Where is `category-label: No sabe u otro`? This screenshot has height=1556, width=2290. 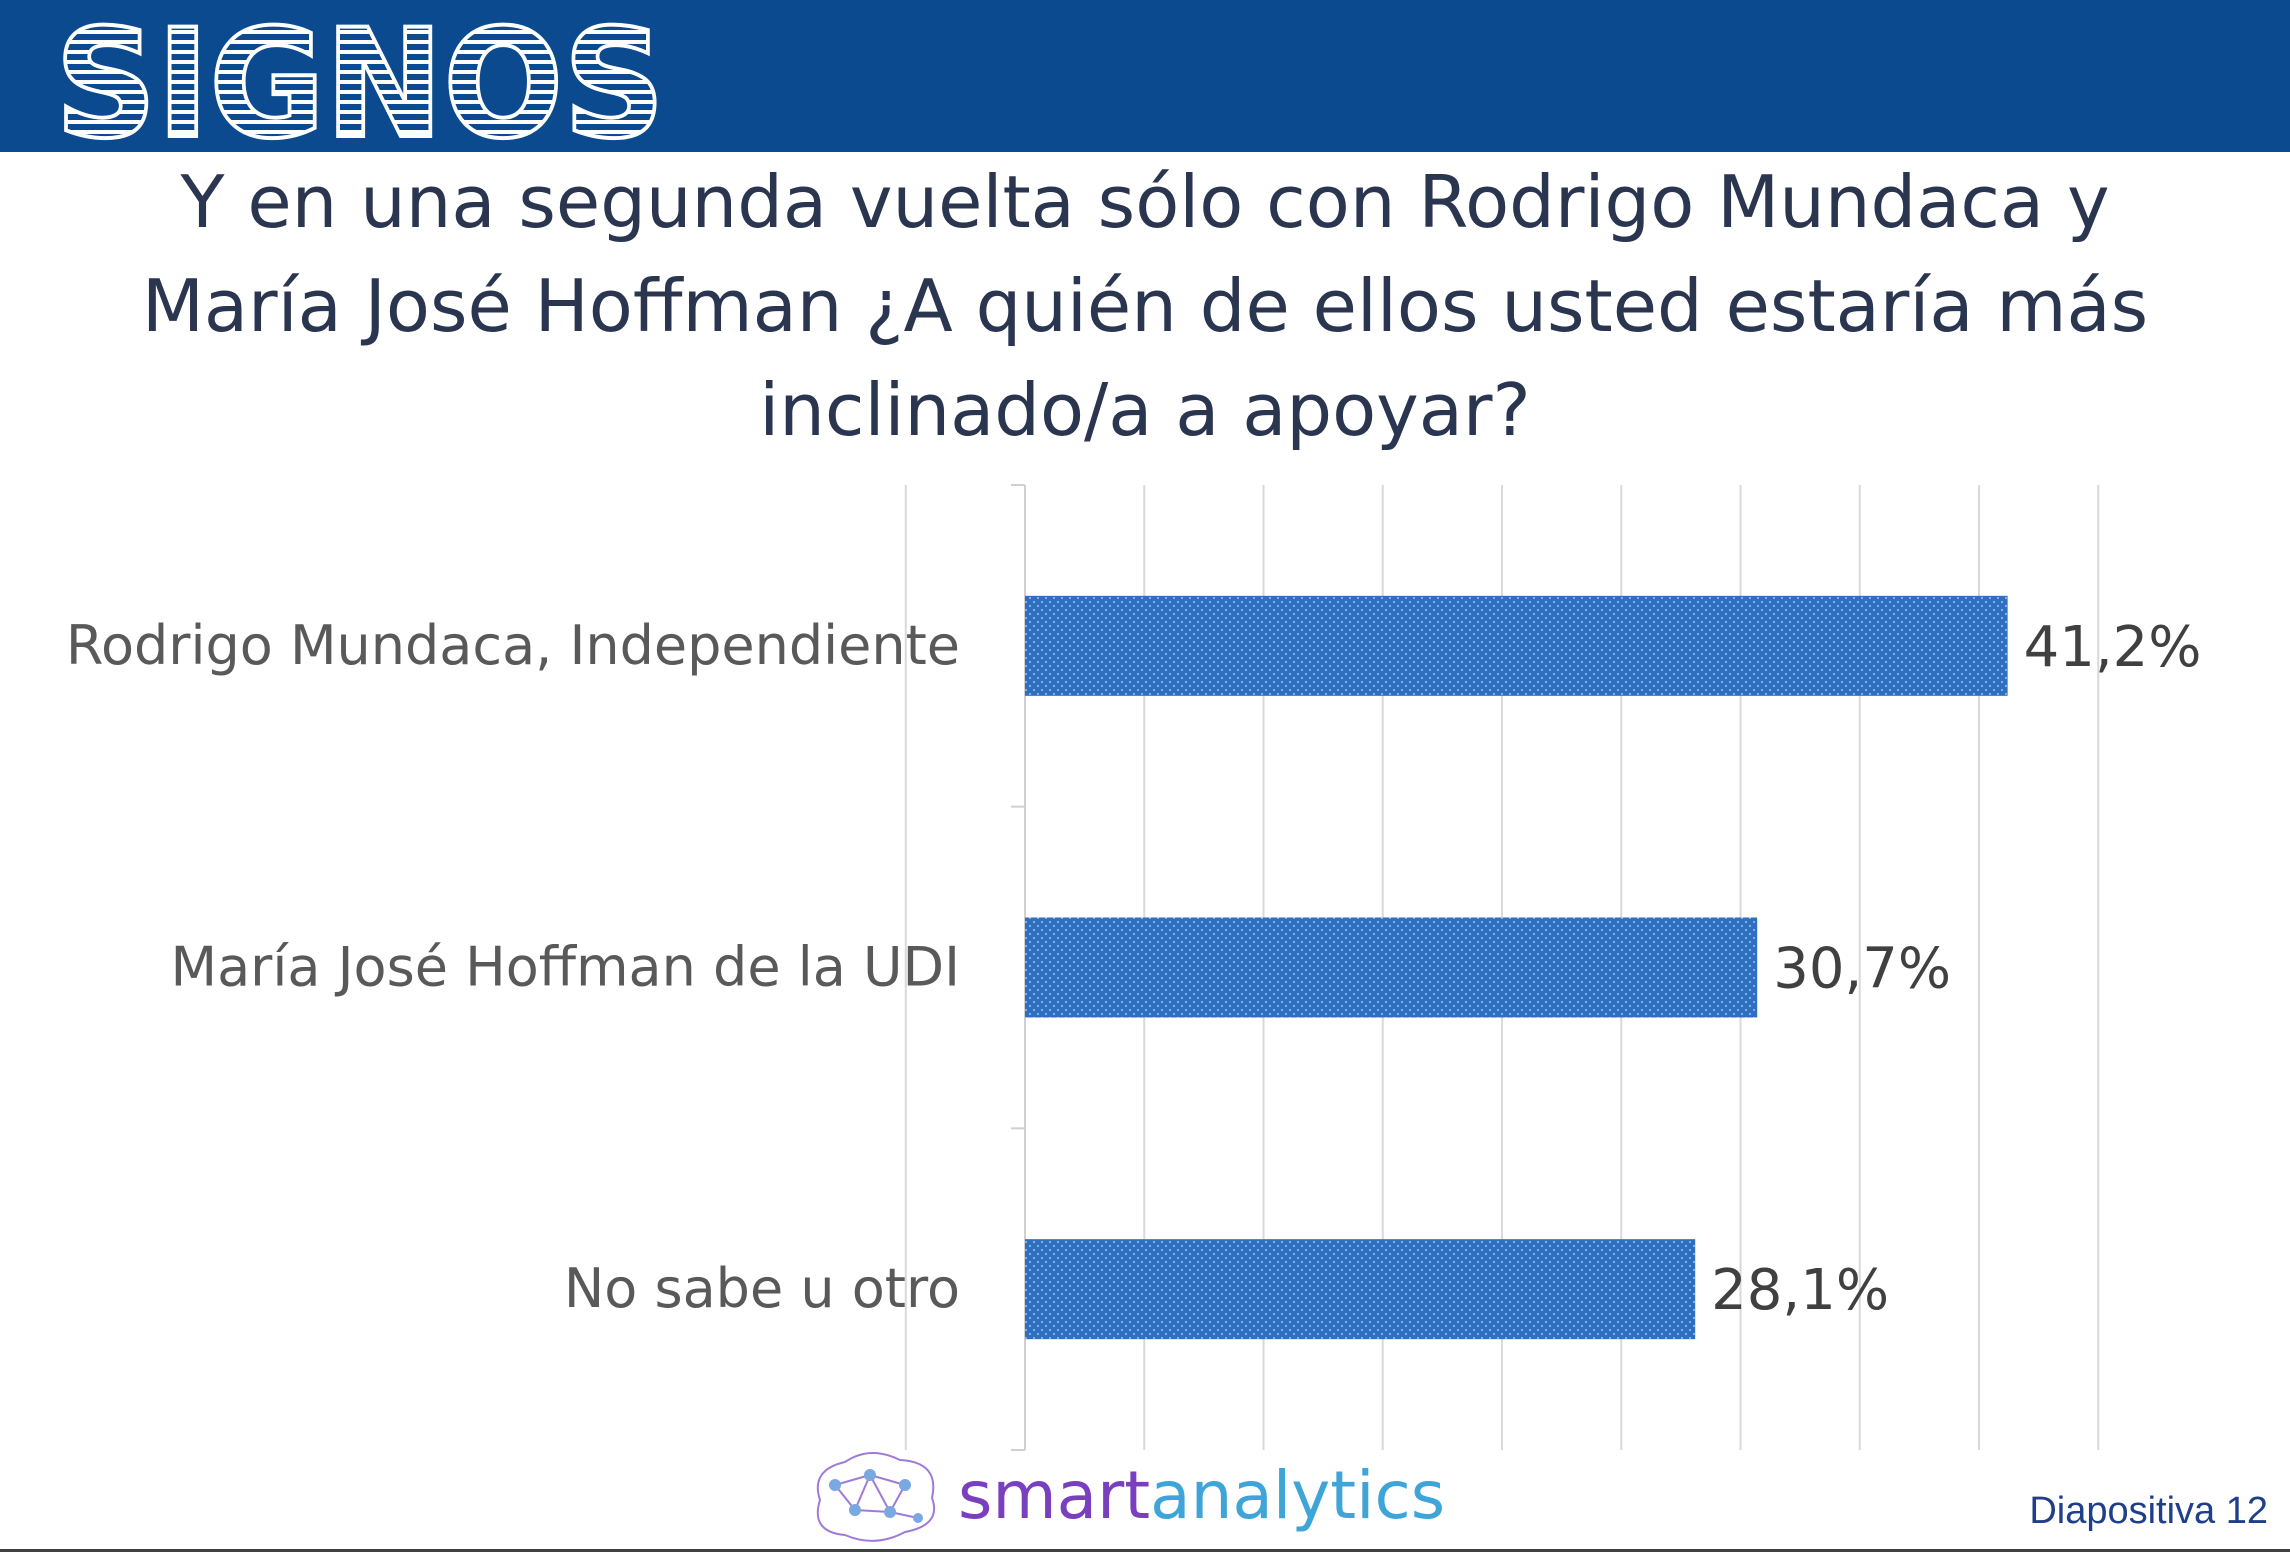 category-label: No sabe u otro is located at coordinates (762, 1288).